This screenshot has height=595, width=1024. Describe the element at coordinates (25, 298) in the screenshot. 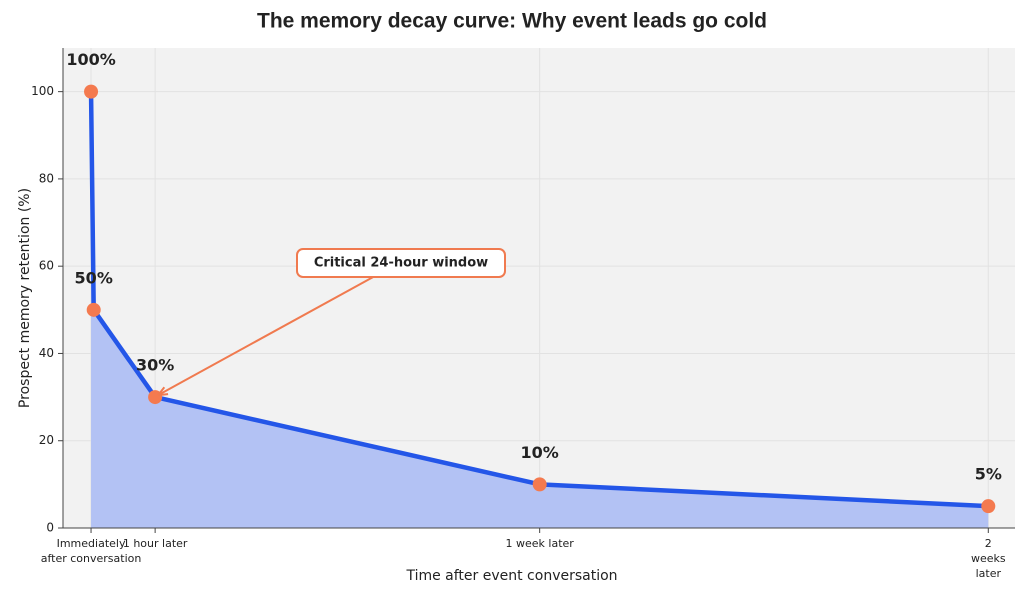

I see `y-axis-label: Prospect memory retention (%)` at that location.